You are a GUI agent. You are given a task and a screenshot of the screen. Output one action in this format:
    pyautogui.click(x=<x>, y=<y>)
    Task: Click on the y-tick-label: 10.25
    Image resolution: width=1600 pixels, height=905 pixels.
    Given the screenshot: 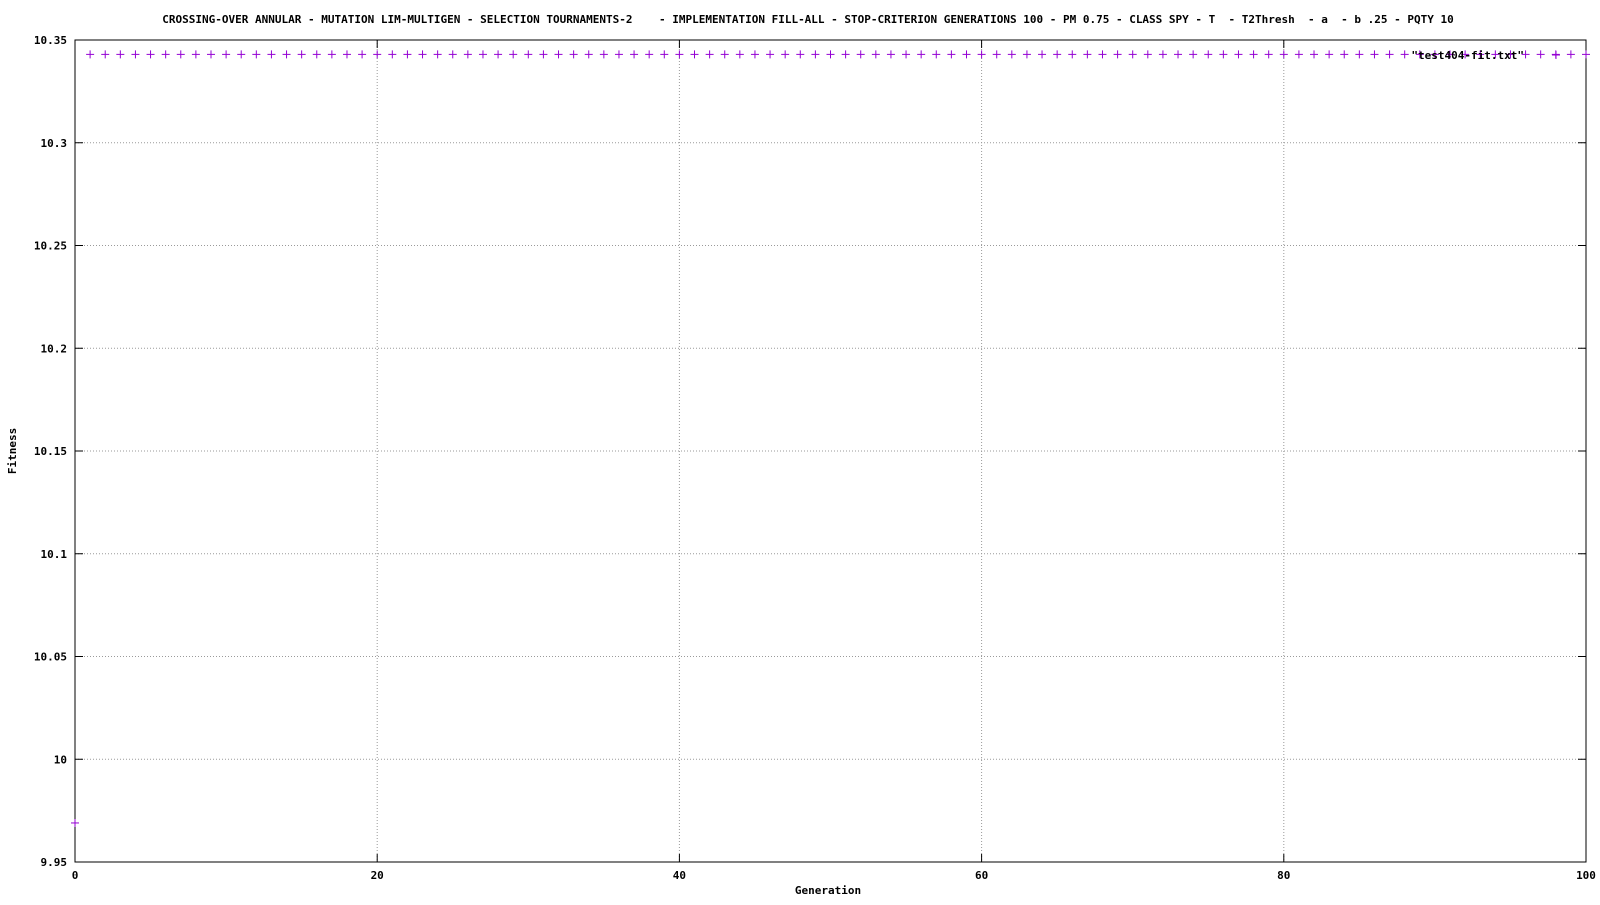 What is the action you would take?
    pyautogui.click(x=50, y=246)
    